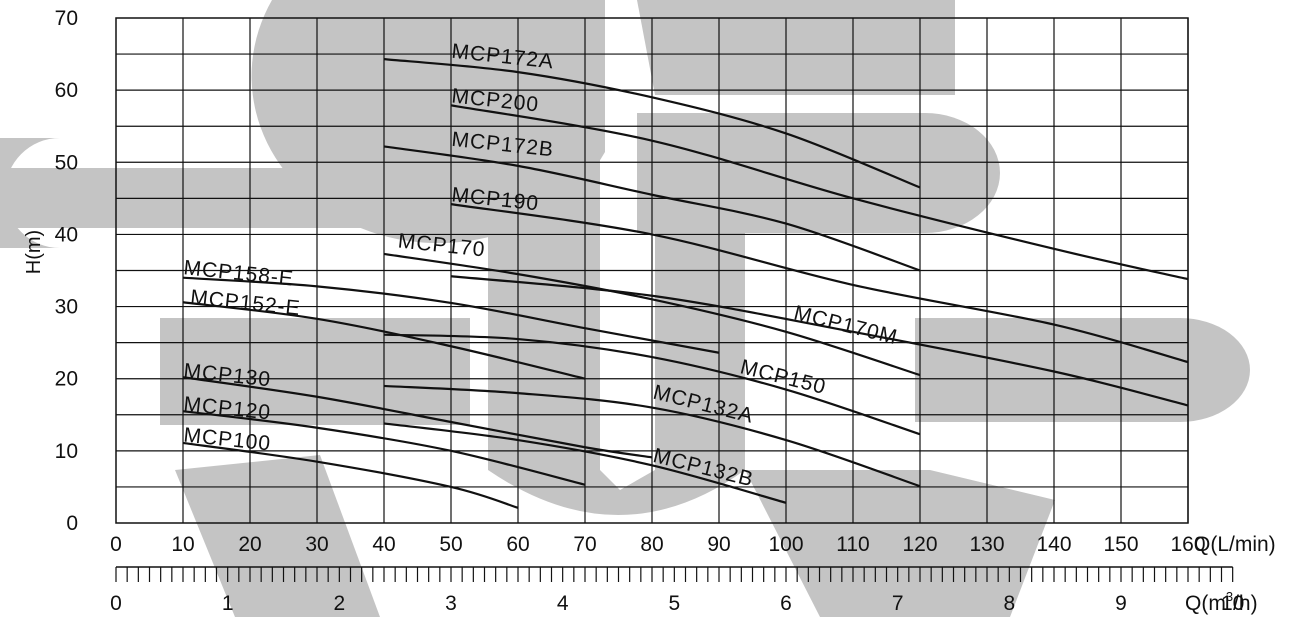 The width and height of the screenshot is (1316, 617). What do you see at coordinates (898, 603) in the screenshot?
I see `x2-tick-label: 7` at bounding box center [898, 603].